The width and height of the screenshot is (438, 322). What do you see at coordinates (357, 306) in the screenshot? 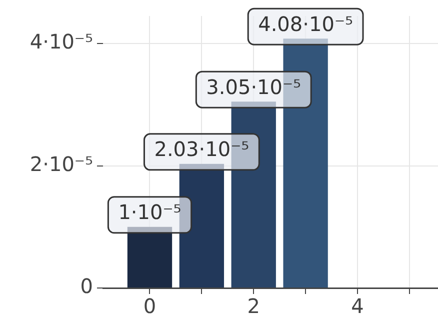
I see `x-tick-label: 4` at bounding box center [357, 306].